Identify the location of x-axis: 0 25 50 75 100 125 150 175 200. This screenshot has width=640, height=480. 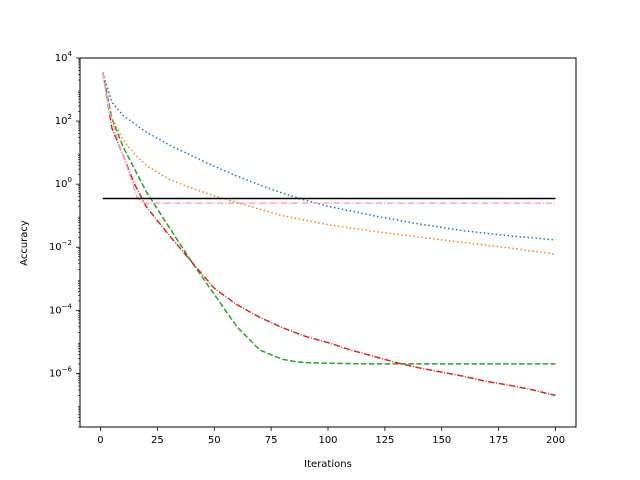
(331, 436).